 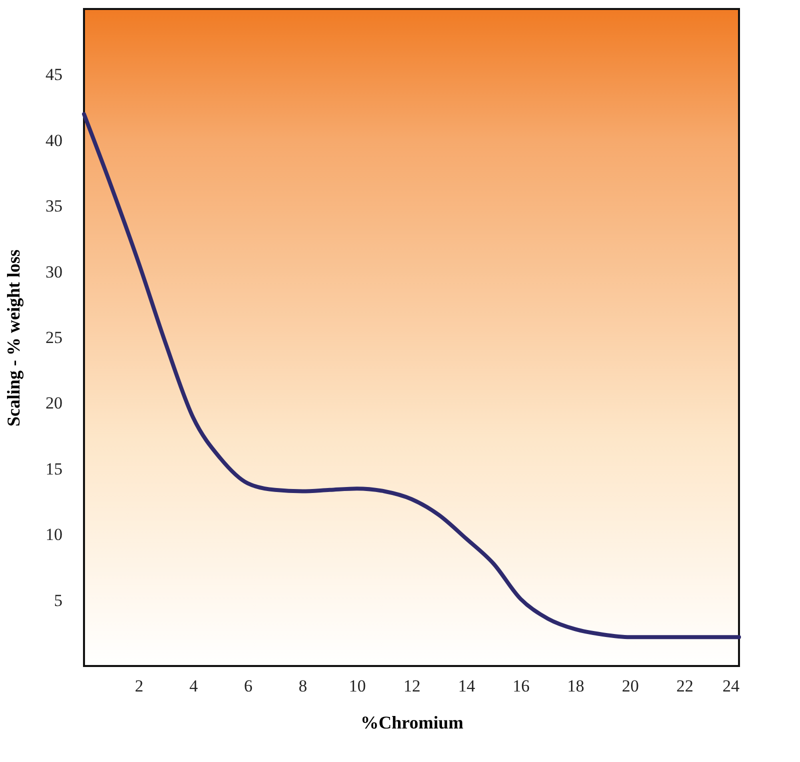 I want to click on x-tick-label: 20, so click(x=630, y=686).